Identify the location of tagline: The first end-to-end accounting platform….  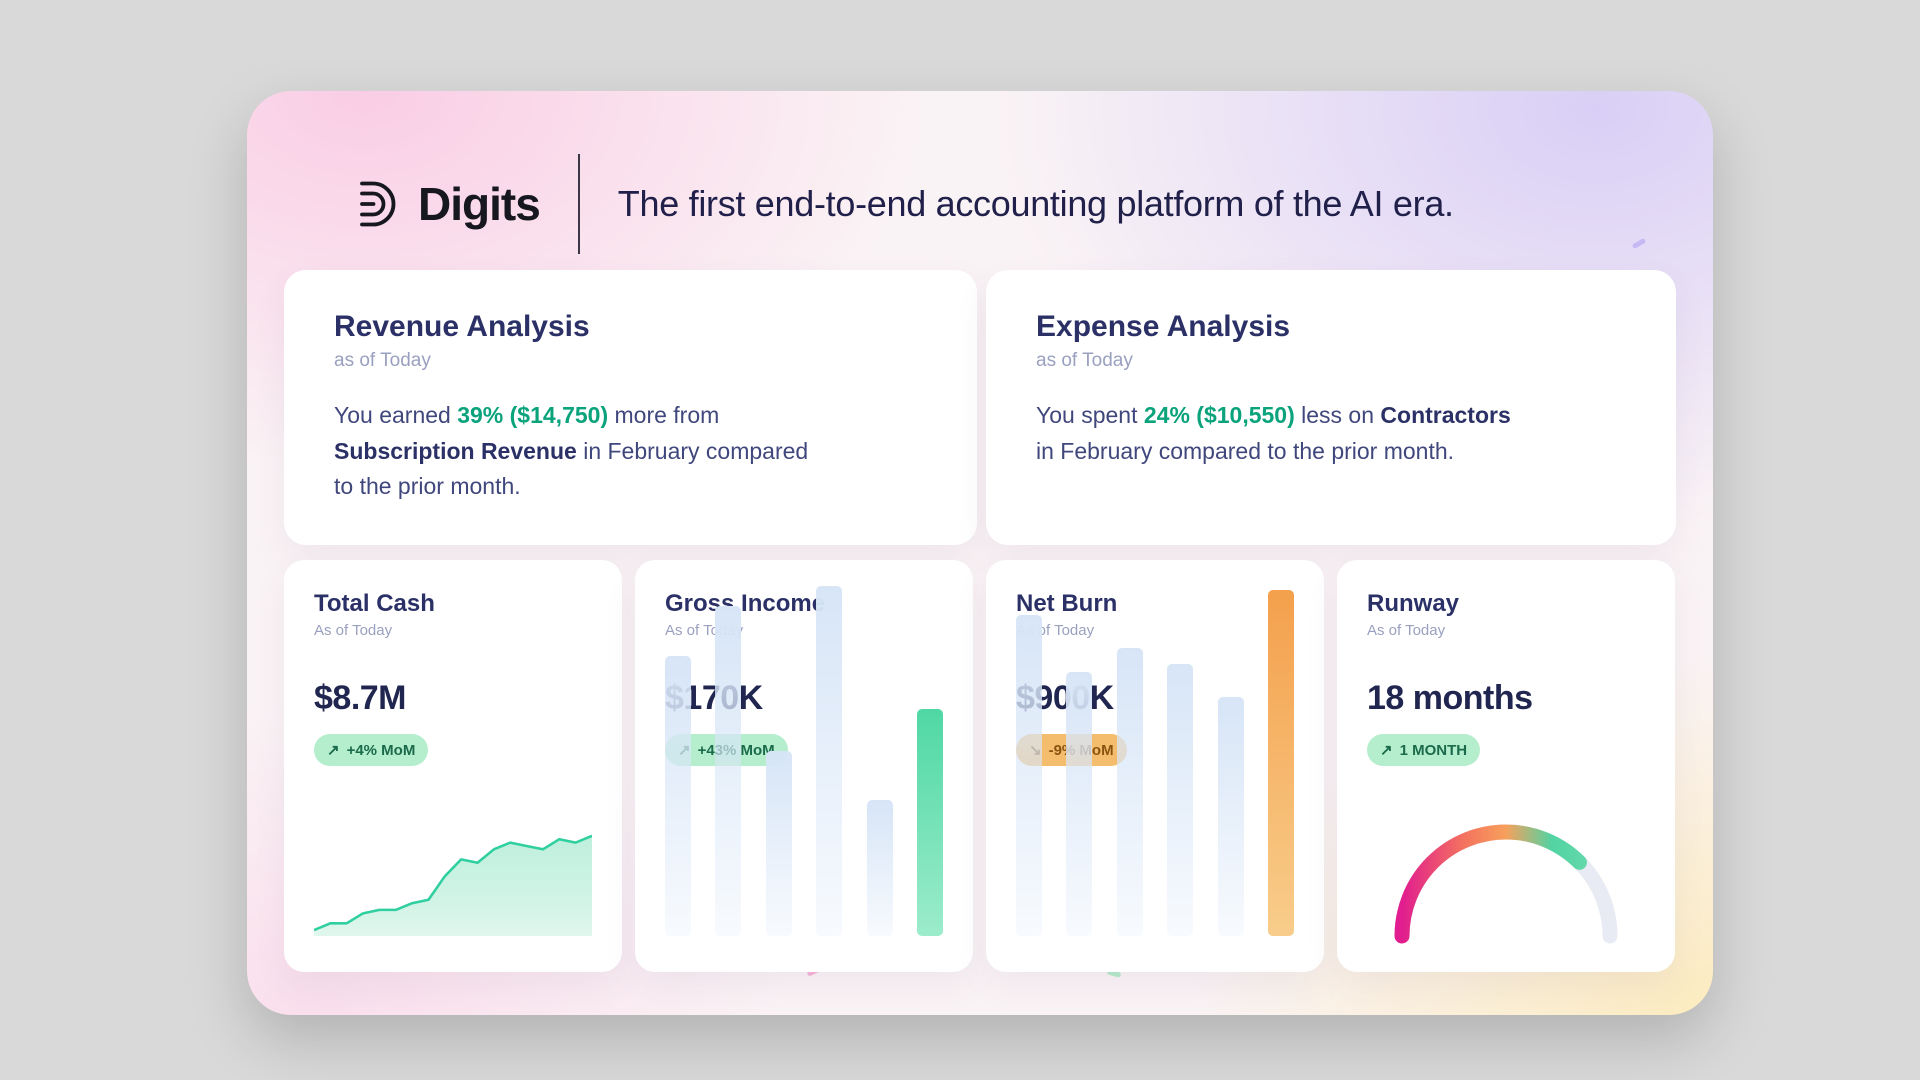
(1035, 203).